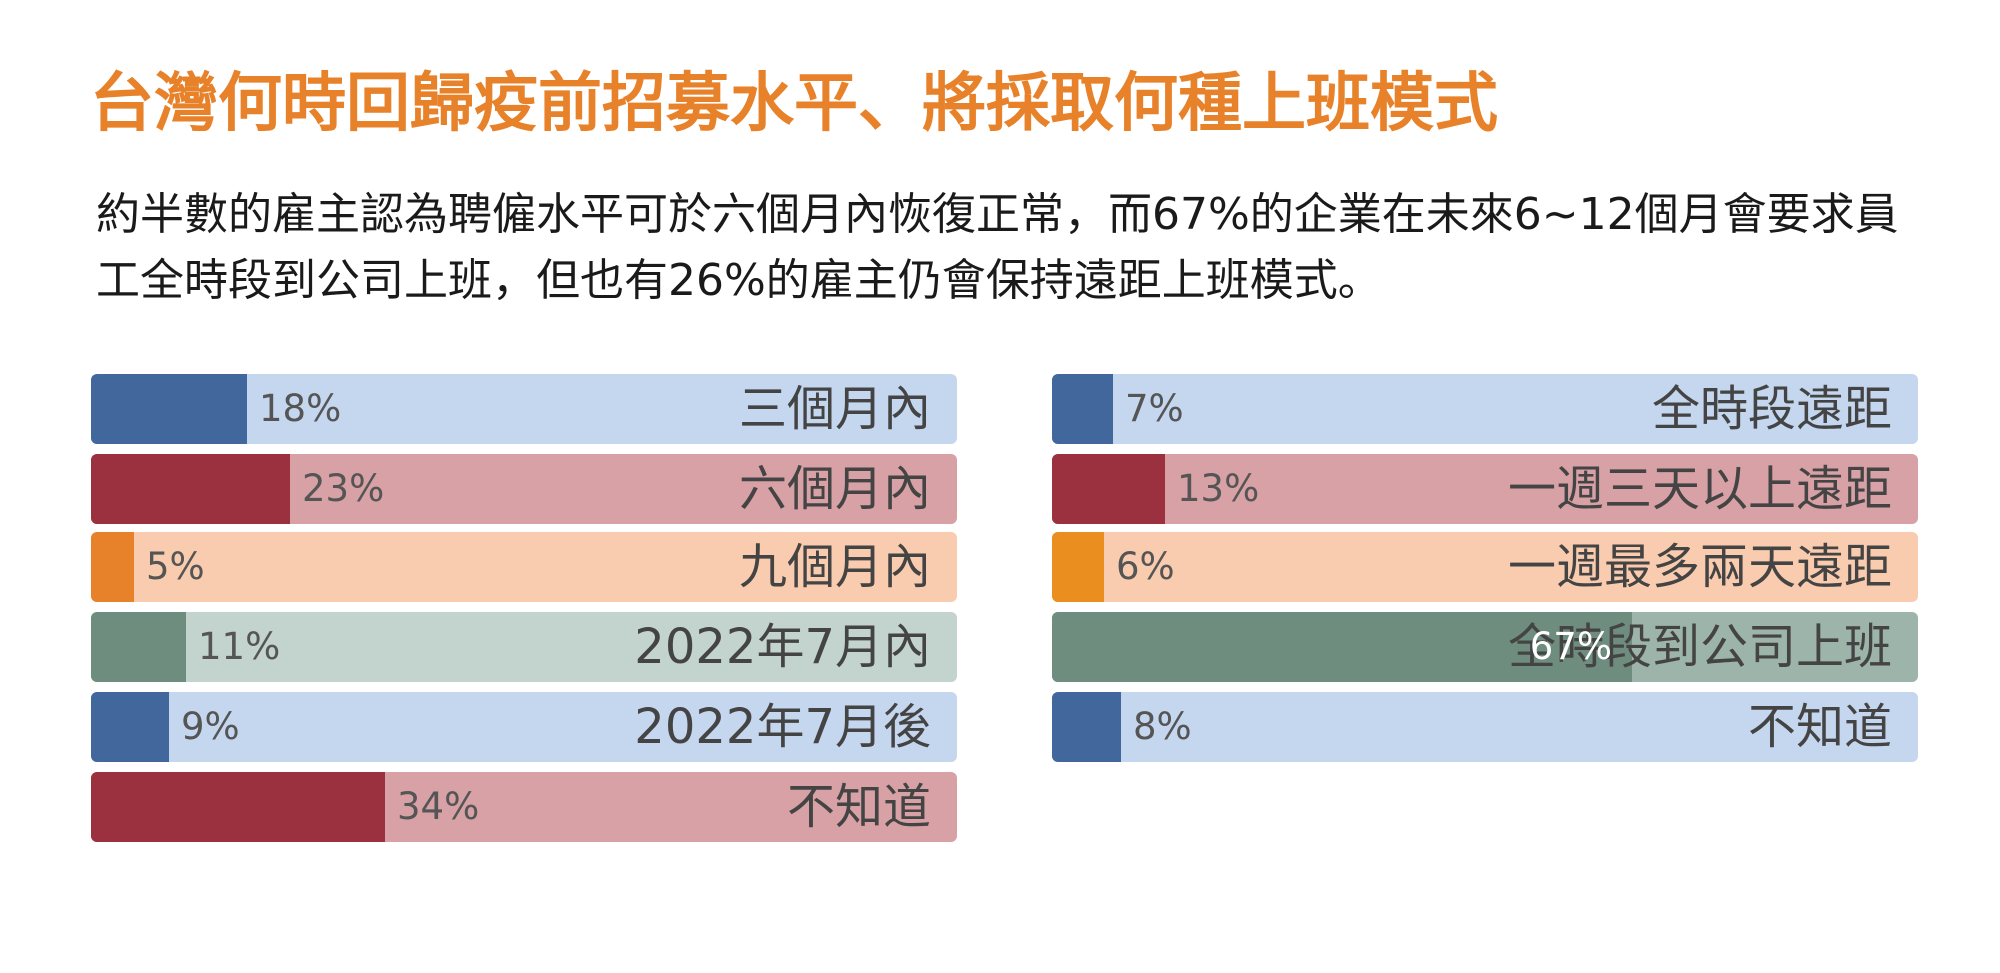 The height and width of the screenshot is (973, 2000). Describe the element at coordinates (1145, 566) in the screenshot. I see `data-label: 6%` at that location.